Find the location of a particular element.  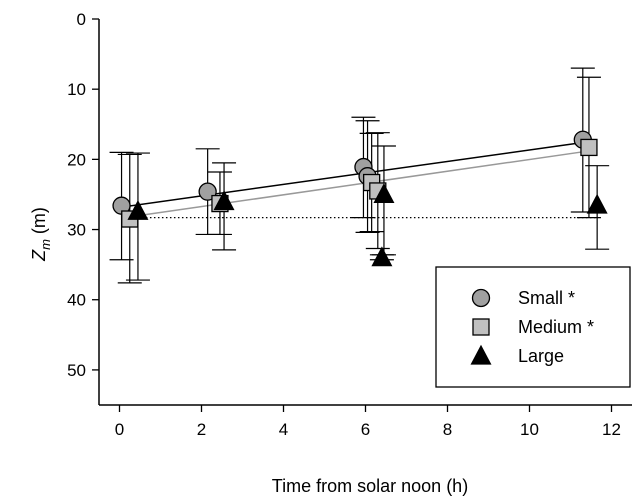

fit-line-medium is located at coordinates (359, 184).